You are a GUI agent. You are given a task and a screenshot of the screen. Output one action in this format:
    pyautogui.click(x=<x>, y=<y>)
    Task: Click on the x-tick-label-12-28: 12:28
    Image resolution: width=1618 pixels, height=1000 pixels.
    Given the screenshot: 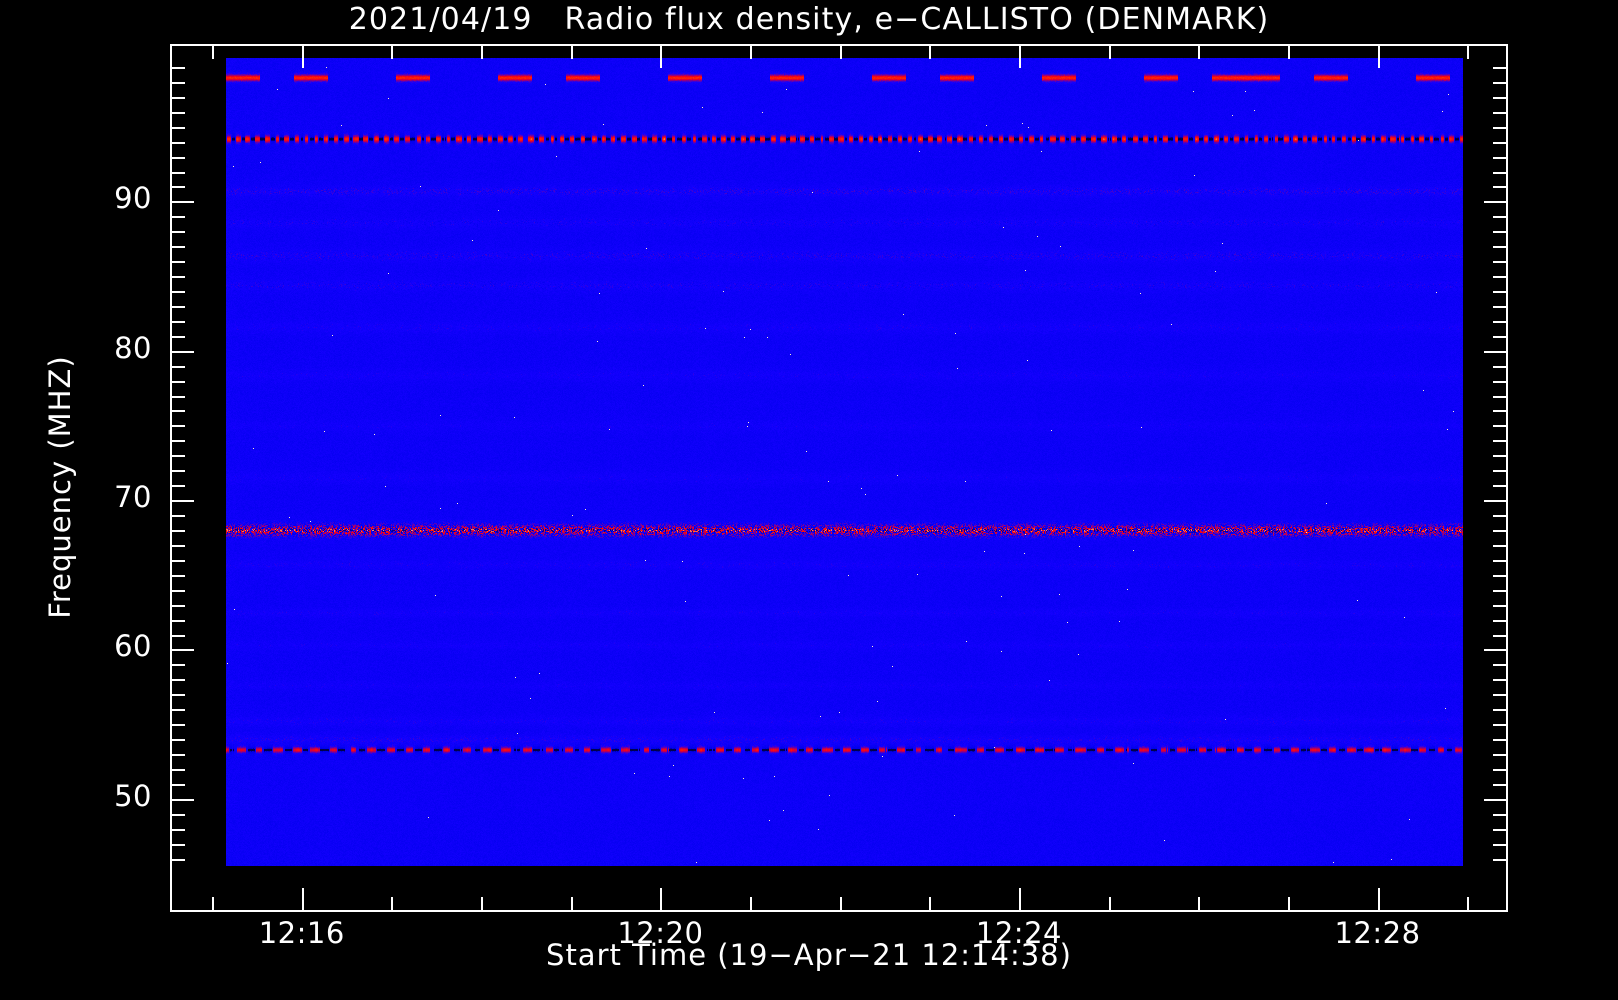 What is the action you would take?
    pyautogui.click(x=1377, y=933)
    